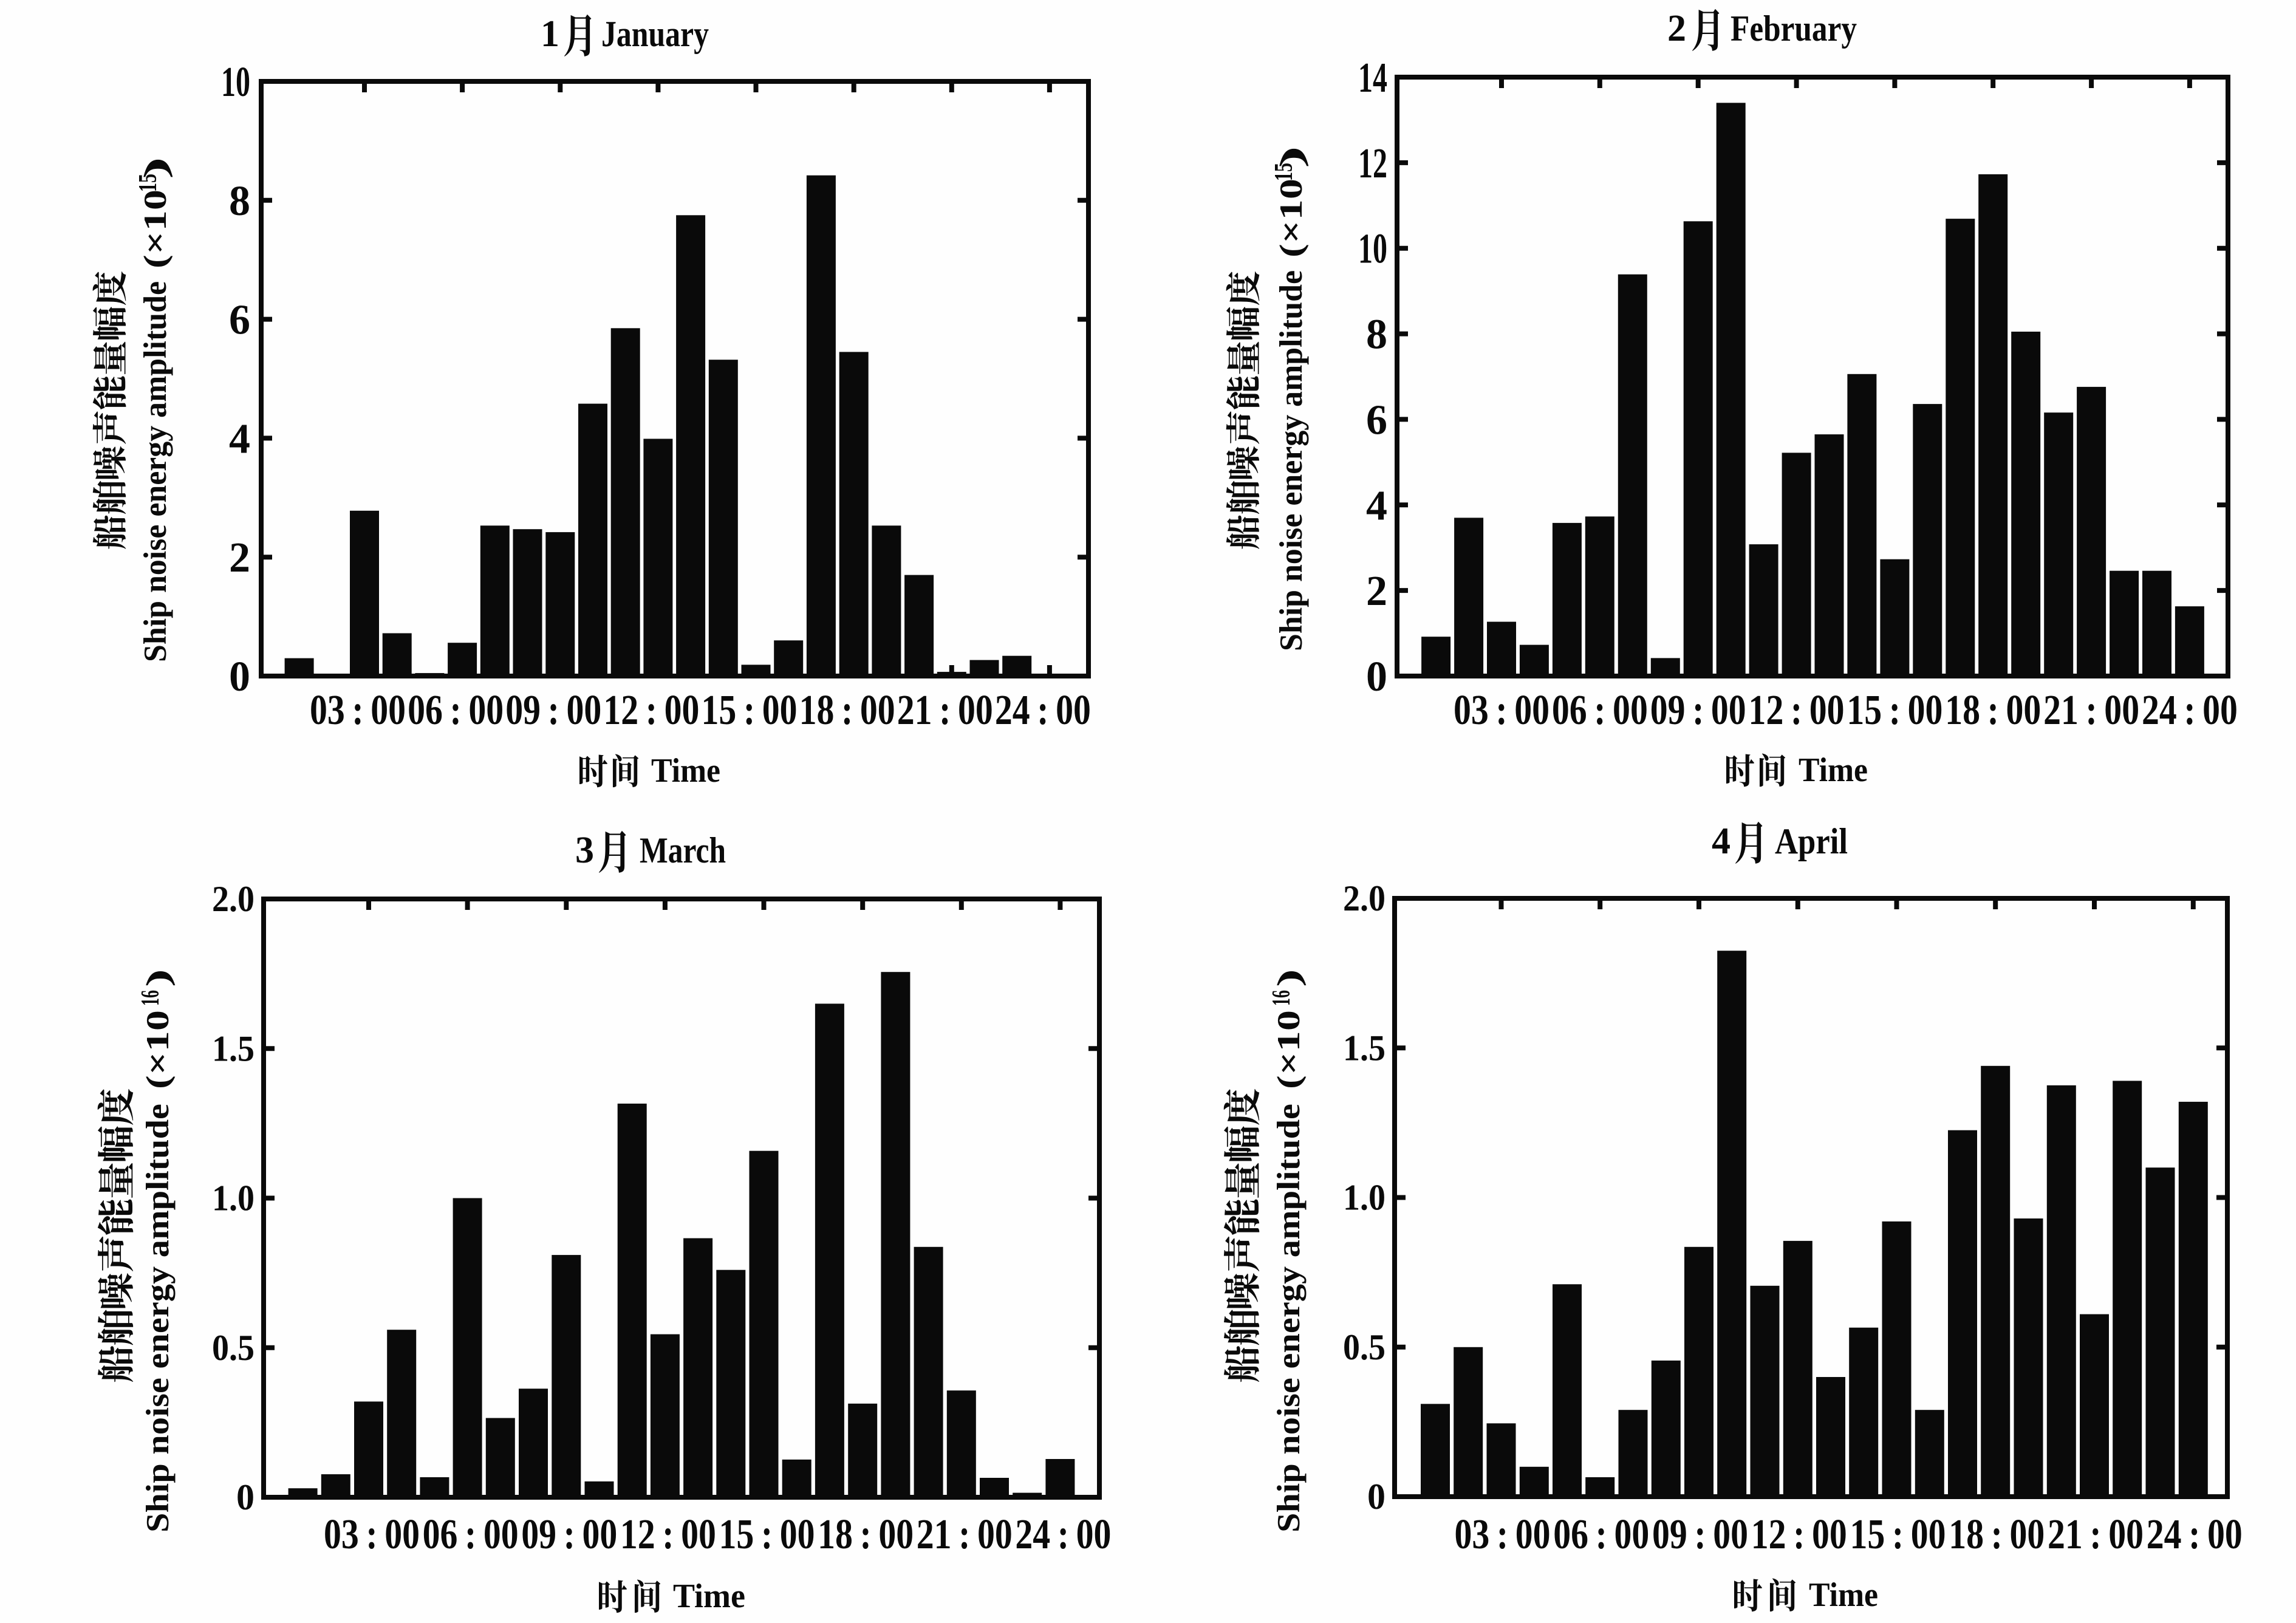 The height and width of the screenshot is (1623, 2296). Describe the element at coordinates (1794, 29) in the screenshot. I see `svg-text: February` at that location.